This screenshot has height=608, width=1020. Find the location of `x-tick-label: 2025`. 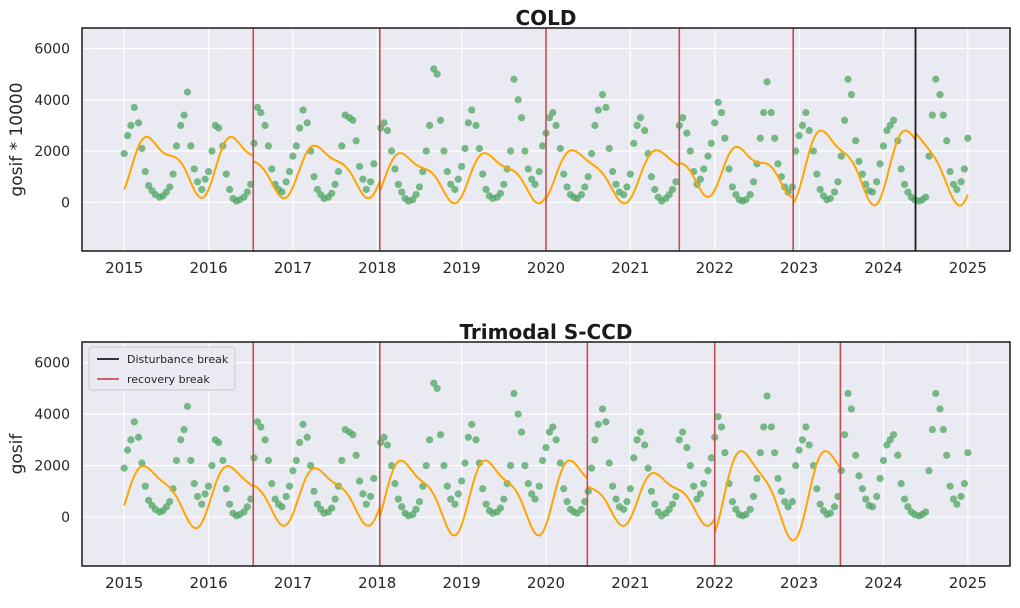

x-tick-label: 2025 is located at coordinates (968, 268).